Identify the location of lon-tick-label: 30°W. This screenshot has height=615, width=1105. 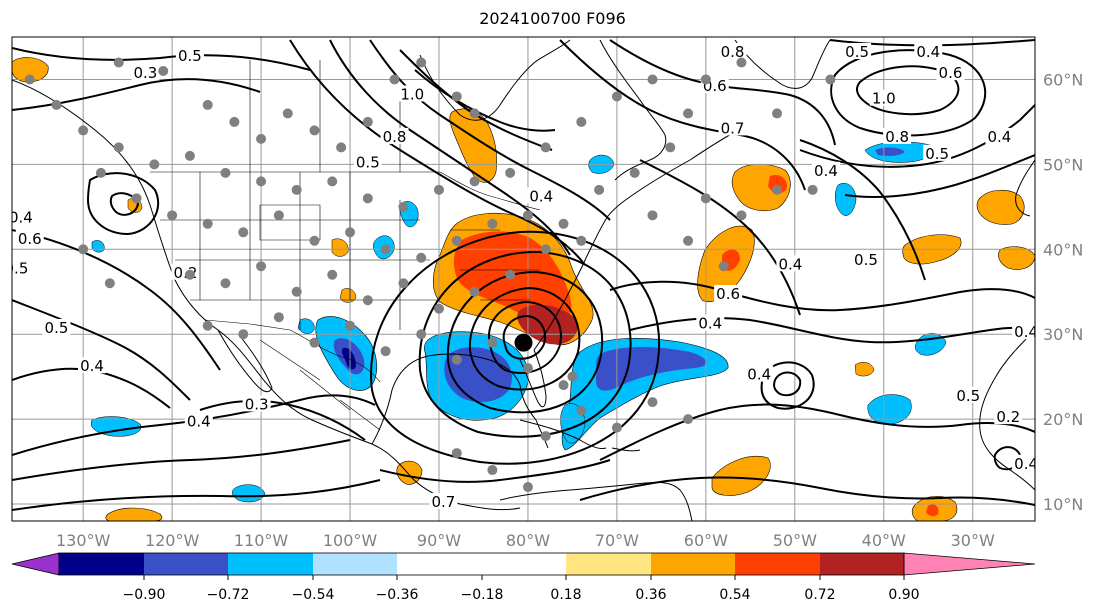
(973, 540).